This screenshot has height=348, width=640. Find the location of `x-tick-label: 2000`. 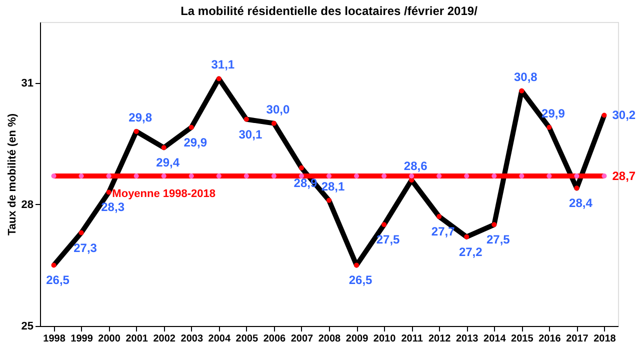

x-tick-label: 2000 is located at coordinates (109, 339).